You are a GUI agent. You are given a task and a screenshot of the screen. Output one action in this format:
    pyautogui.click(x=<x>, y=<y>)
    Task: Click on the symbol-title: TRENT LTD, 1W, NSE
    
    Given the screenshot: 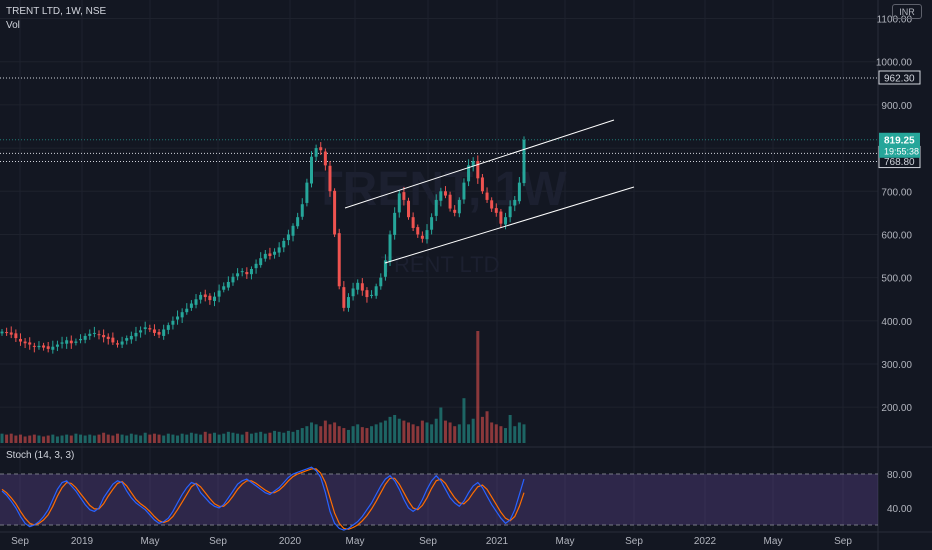 What is the action you would take?
    pyautogui.click(x=56, y=11)
    